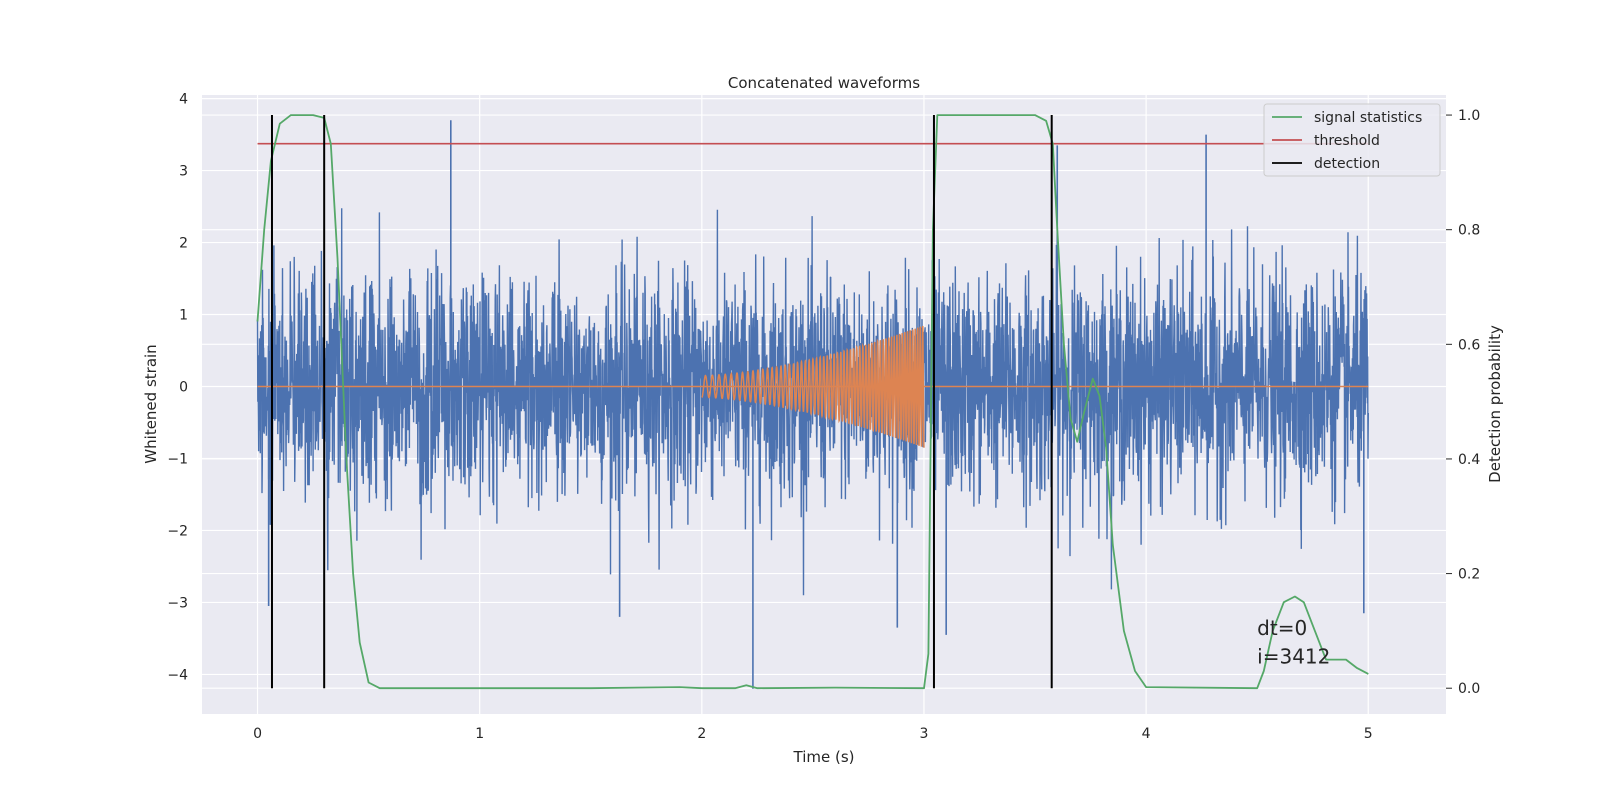  What do you see at coordinates (701, 734) in the screenshot?
I see `x-tick-label: 2` at bounding box center [701, 734].